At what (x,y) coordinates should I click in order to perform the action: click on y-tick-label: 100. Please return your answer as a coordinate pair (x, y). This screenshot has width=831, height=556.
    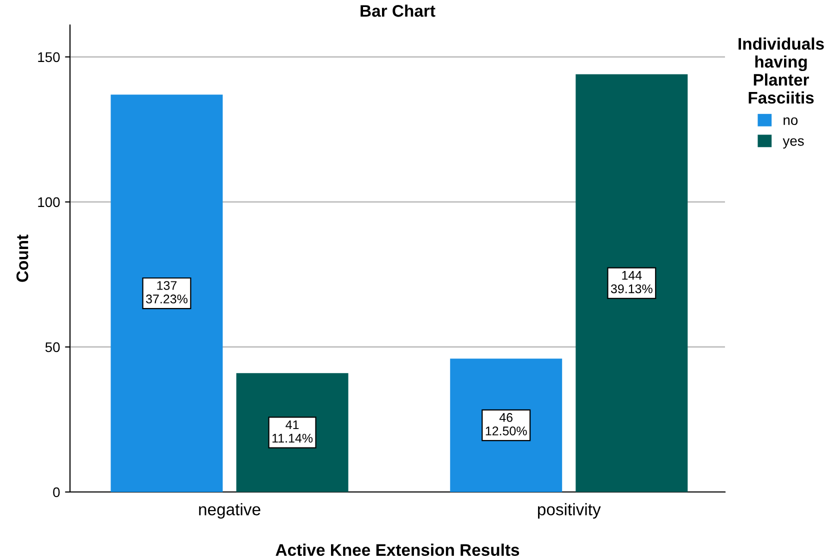
    Looking at the image, I should click on (49, 202).